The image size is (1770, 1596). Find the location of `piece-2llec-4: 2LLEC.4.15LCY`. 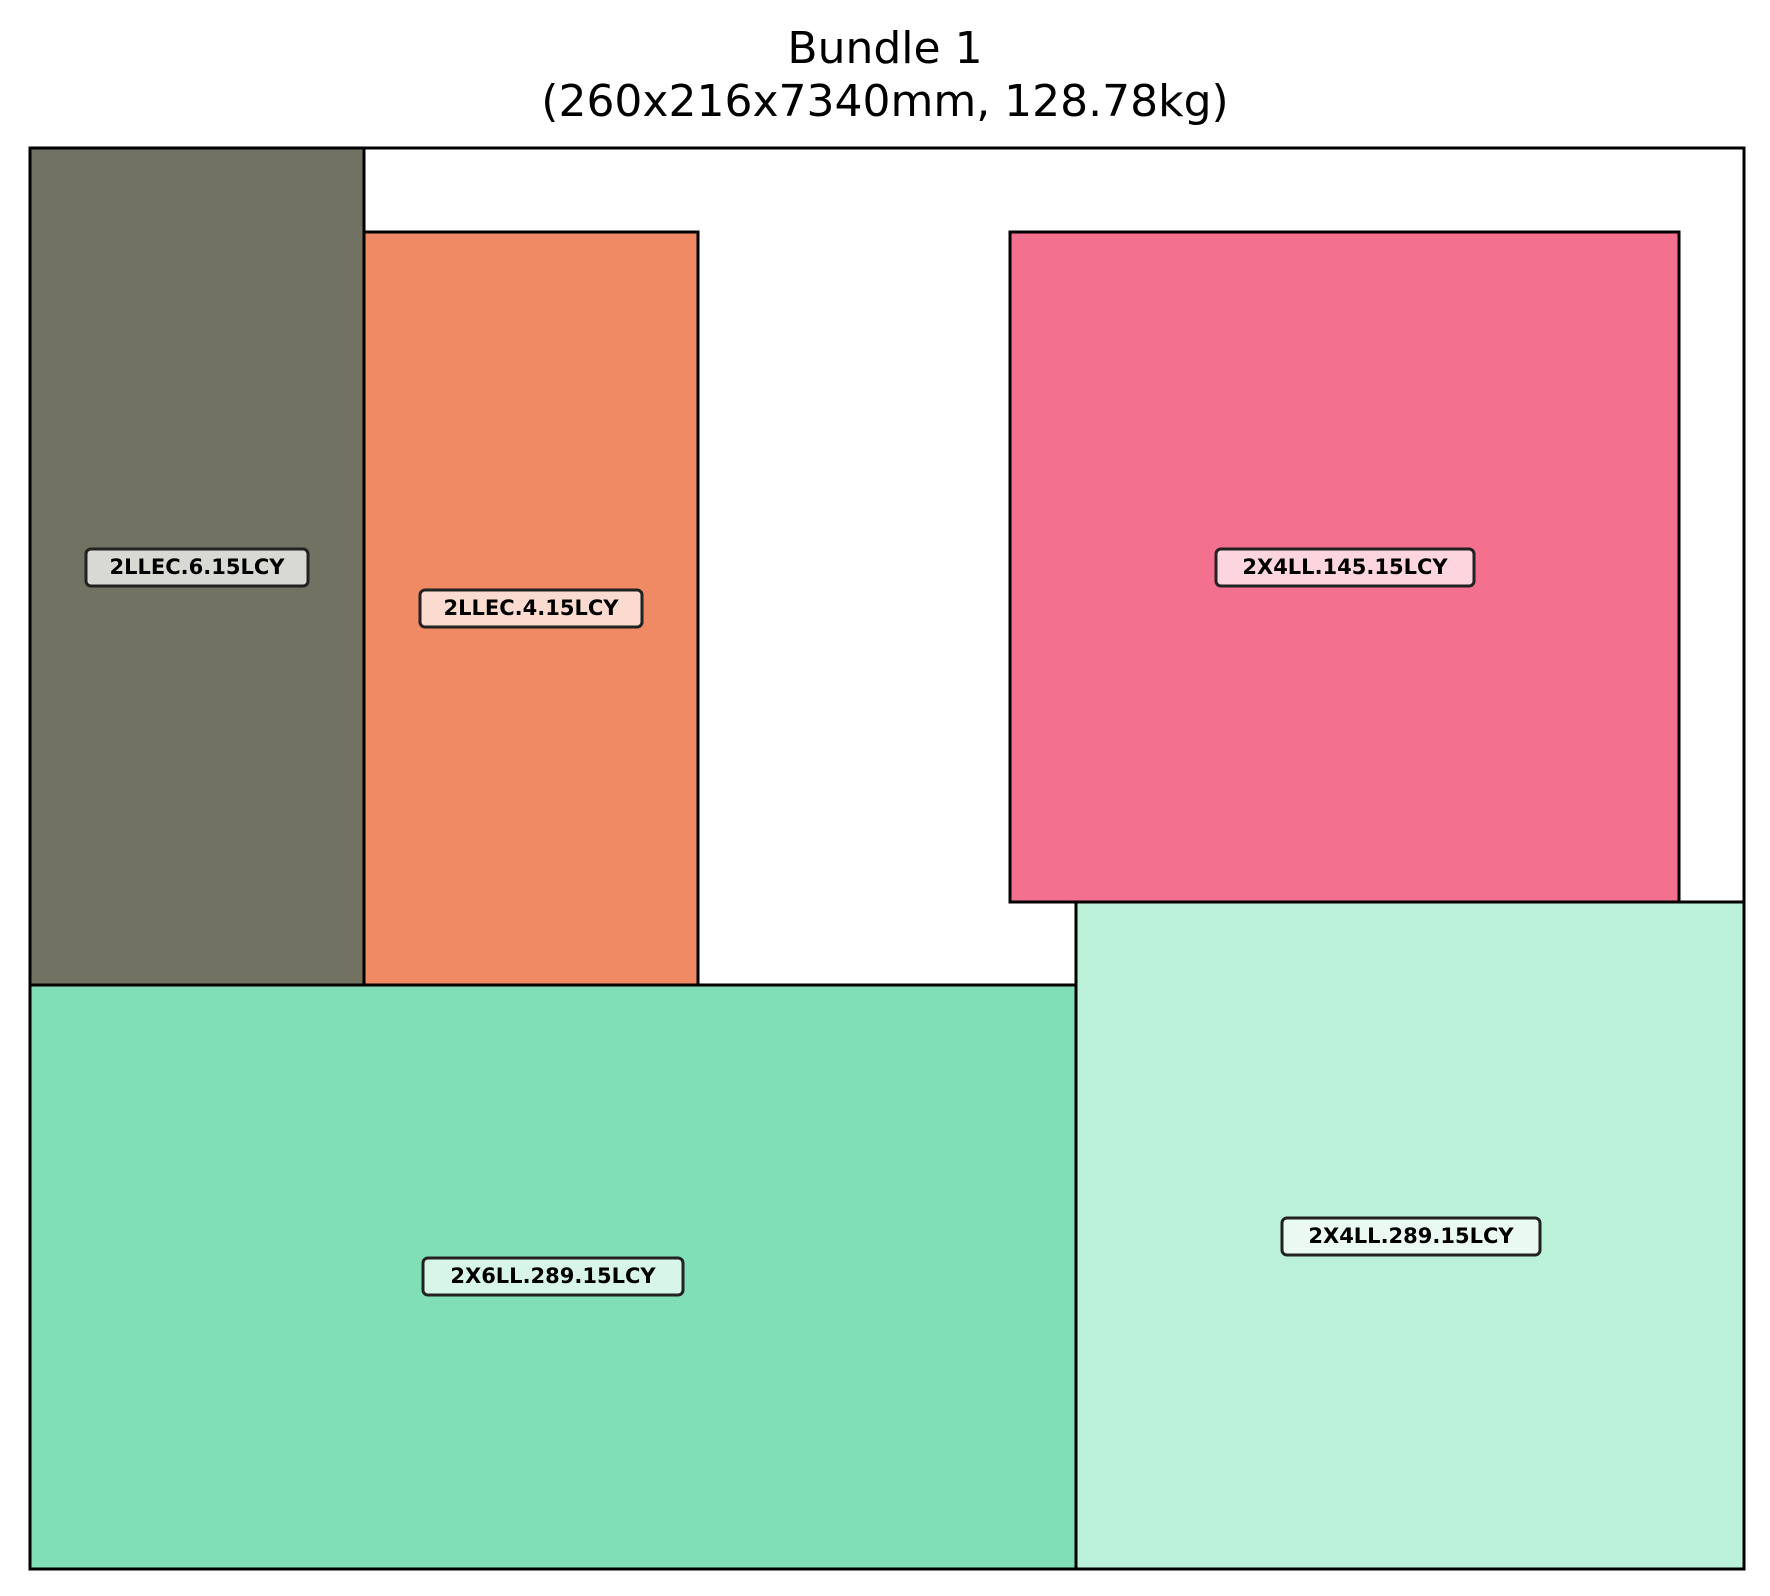

piece-2llec-4: 2LLEC.4.15LCY is located at coordinates (531, 608).